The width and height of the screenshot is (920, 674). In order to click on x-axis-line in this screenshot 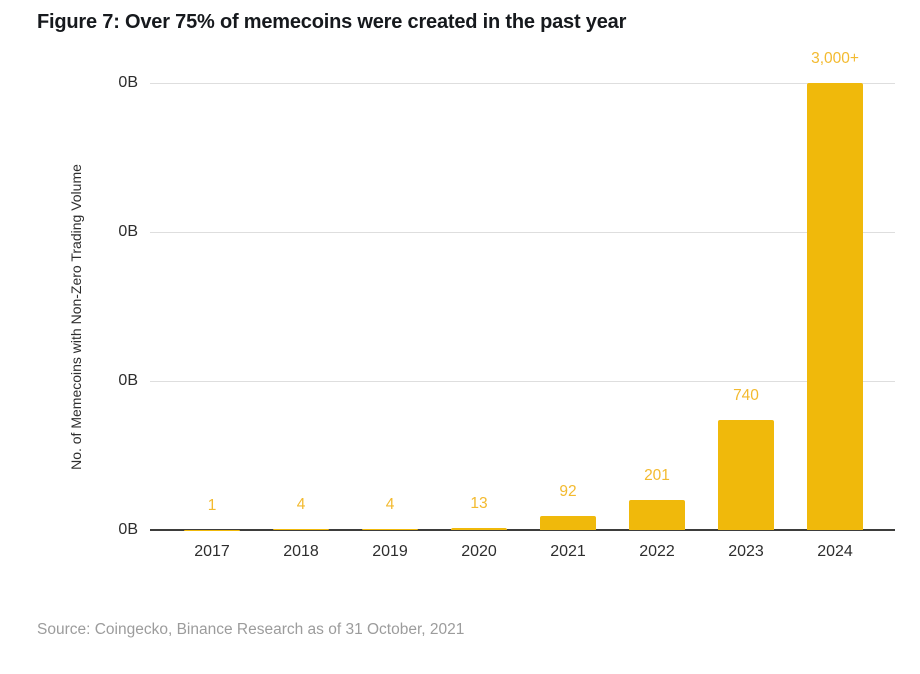, I will do `click(522, 530)`.